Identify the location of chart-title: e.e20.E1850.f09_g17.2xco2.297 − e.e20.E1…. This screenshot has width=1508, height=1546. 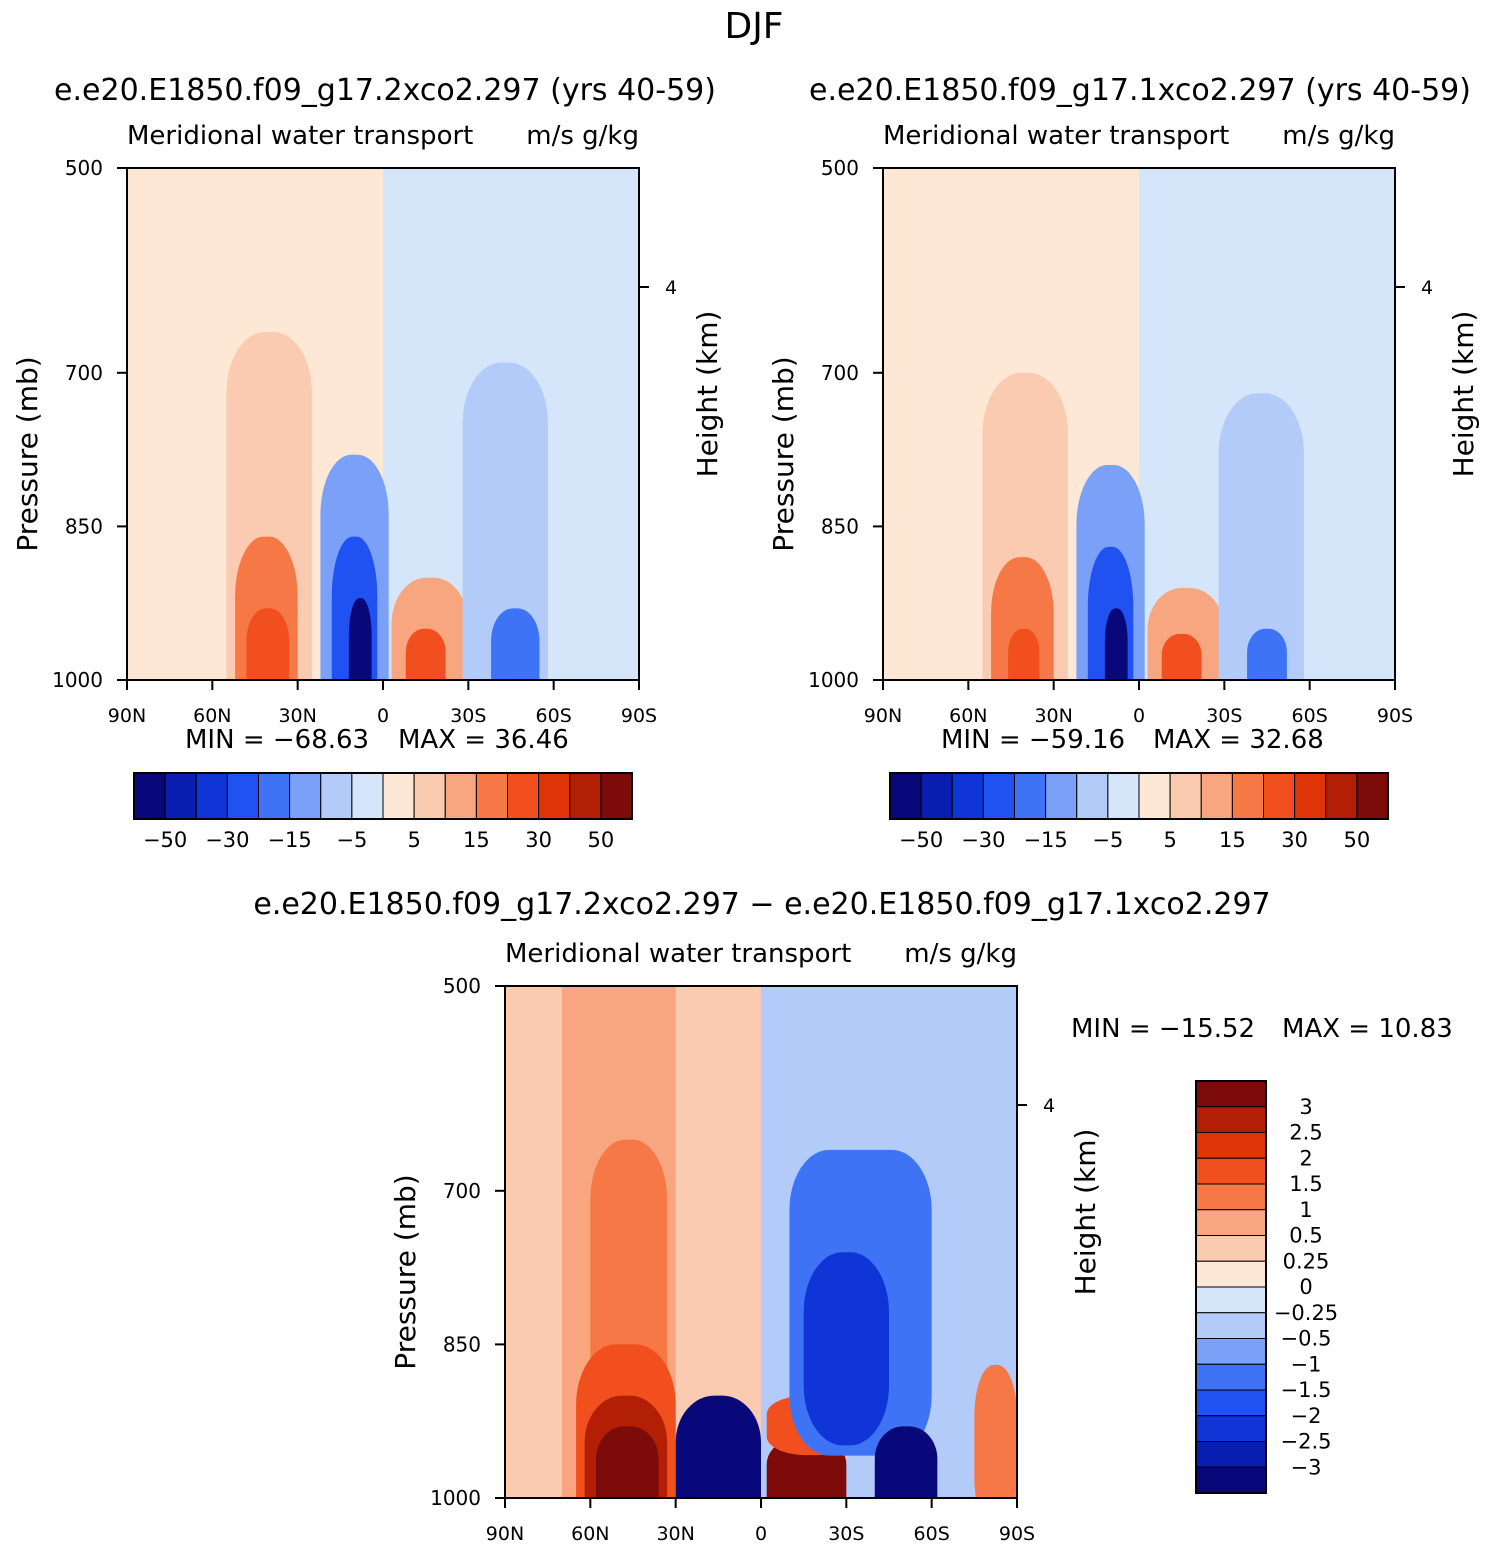
(761, 904).